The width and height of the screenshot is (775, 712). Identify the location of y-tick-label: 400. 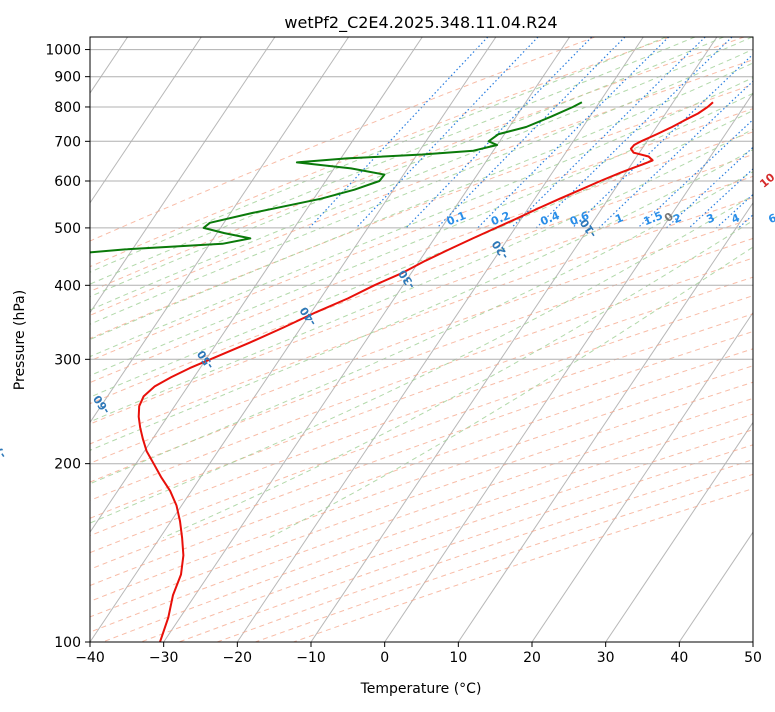
(67, 286).